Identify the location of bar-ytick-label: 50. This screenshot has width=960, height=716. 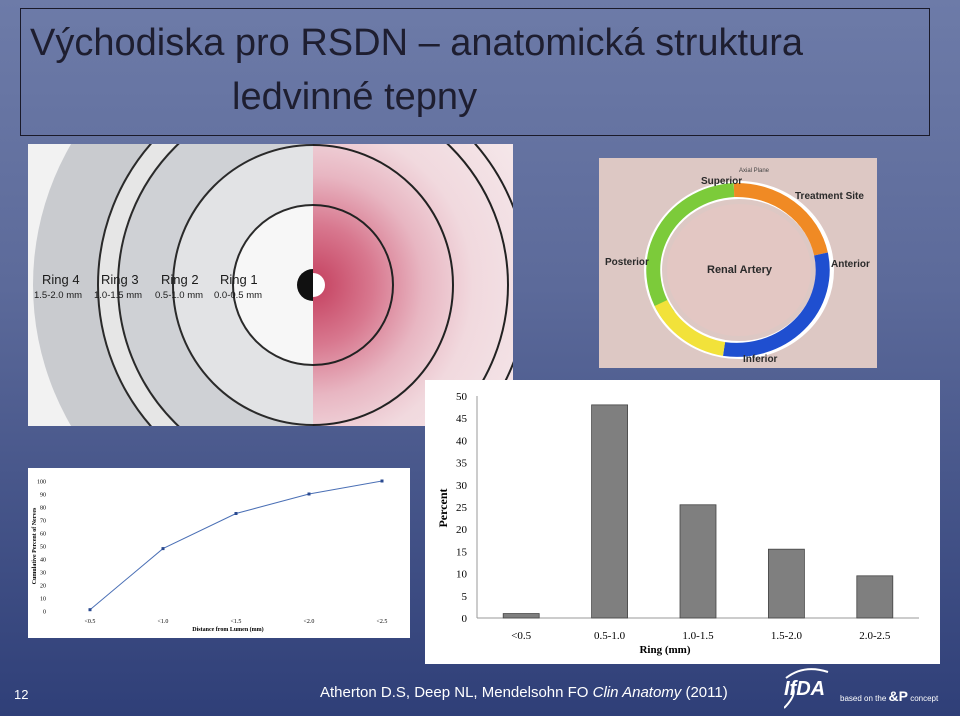
(462, 397).